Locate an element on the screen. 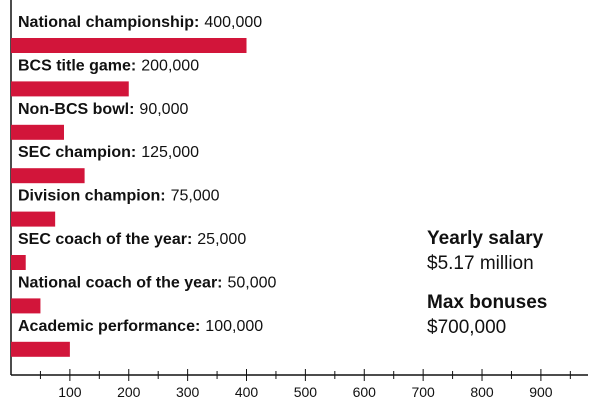 This screenshot has height=402, width=592. value-label: 100,000 is located at coordinates (234, 326).